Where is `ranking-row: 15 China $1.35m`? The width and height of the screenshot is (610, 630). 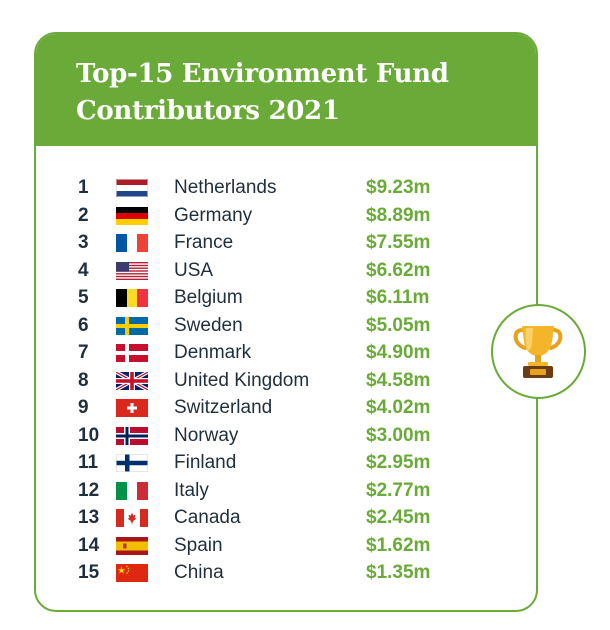
ranking-row: 15 China $1.35m is located at coordinates (286, 573).